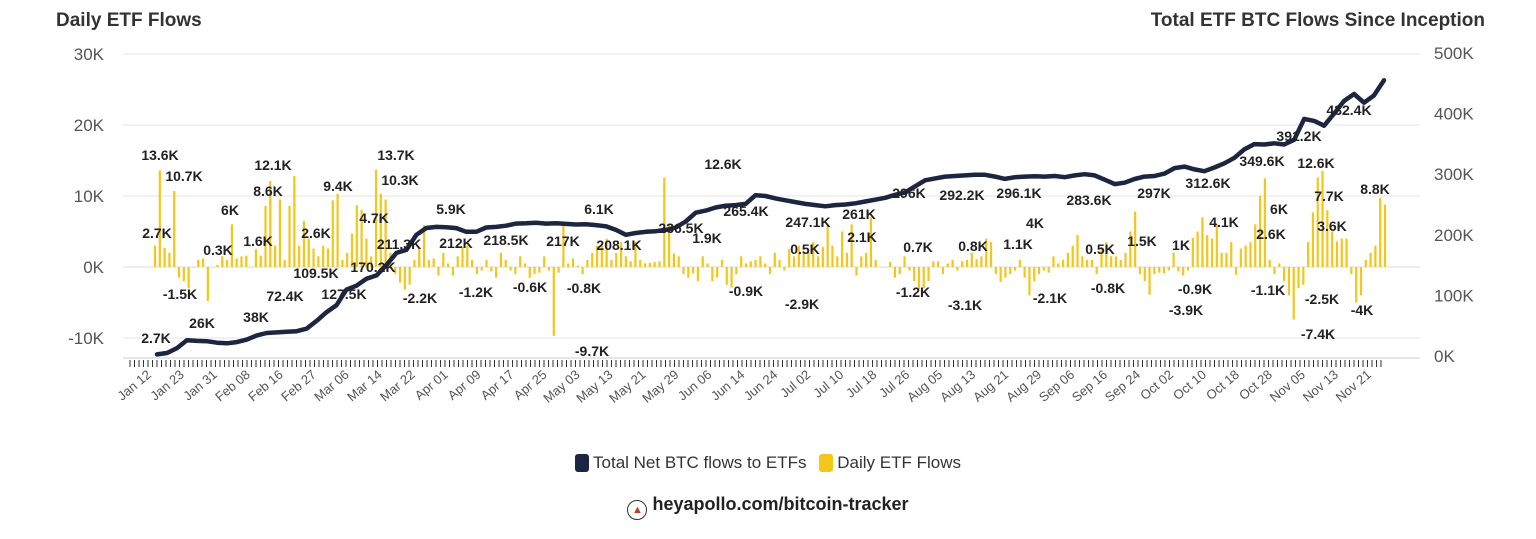  I want to click on cumulative-label: 247.1K, so click(807, 222).